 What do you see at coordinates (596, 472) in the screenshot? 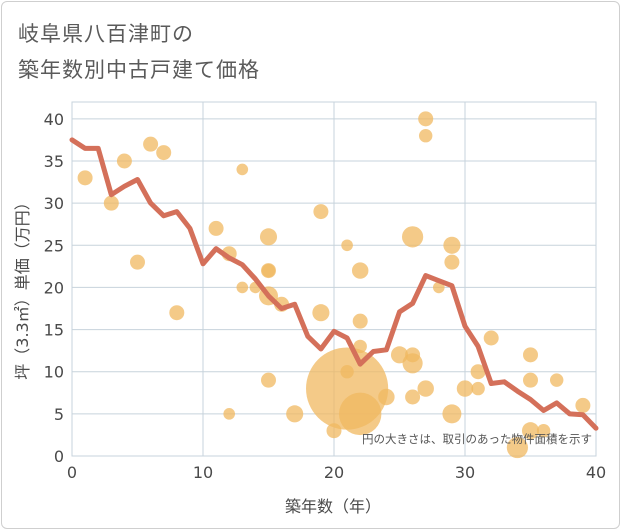
I see `x-tick-label: 40` at bounding box center [596, 472].